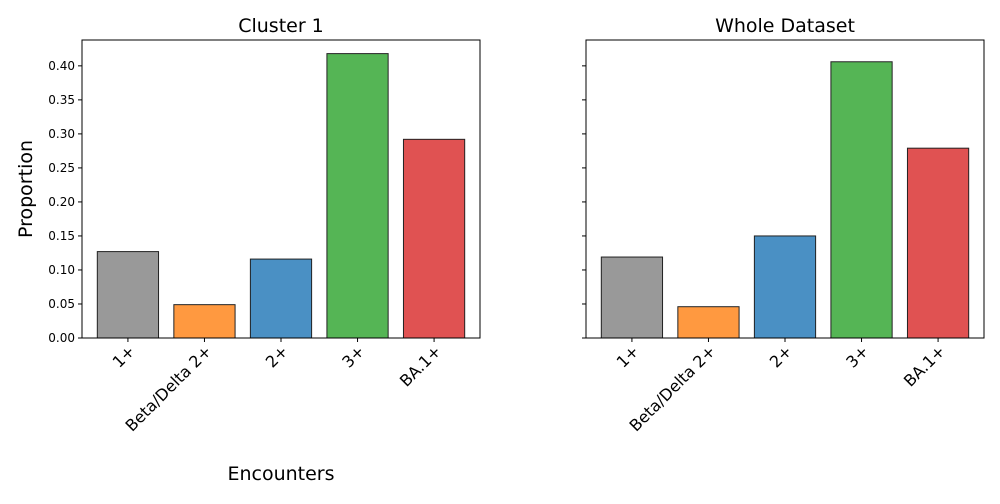 This screenshot has width=1000, height=504. I want to click on y-tick-label: 0.05, so click(61, 304).